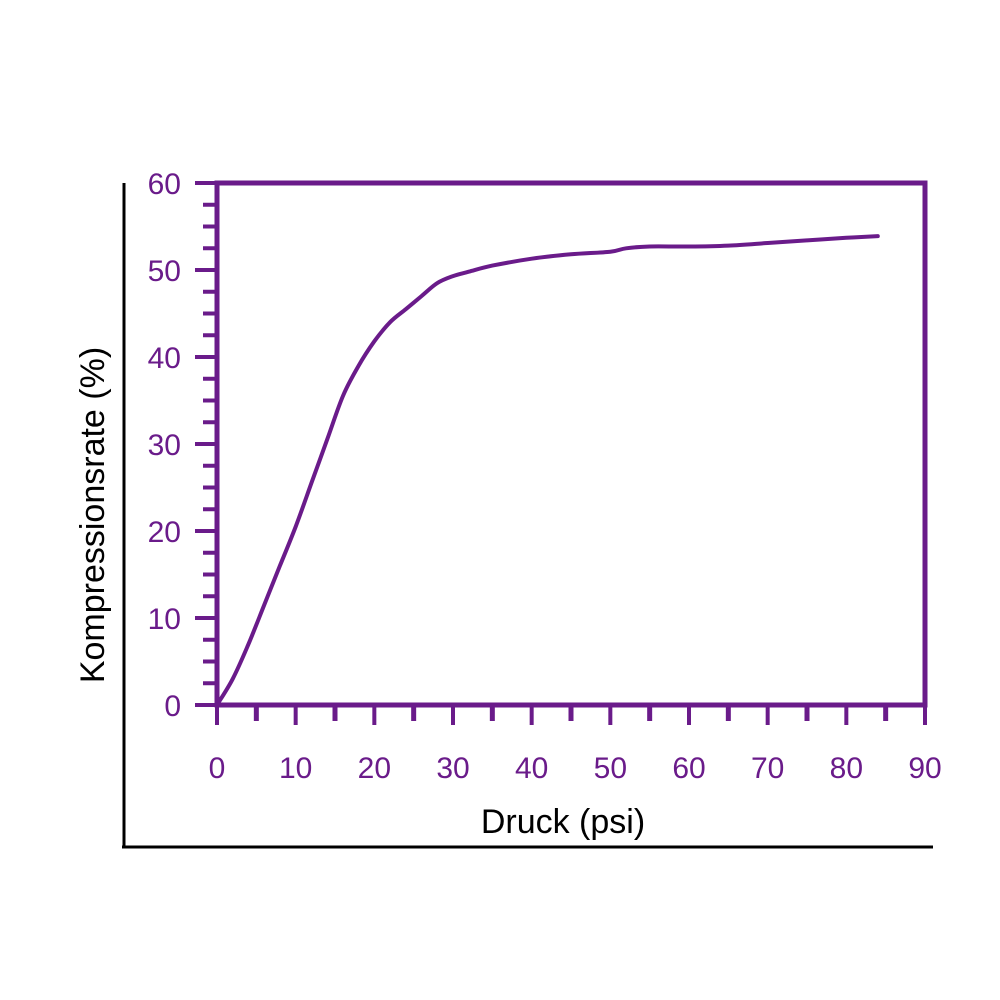 The width and height of the screenshot is (1000, 1000). What do you see at coordinates (164, 619) in the screenshot?
I see `y-tick-label: 10` at bounding box center [164, 619].